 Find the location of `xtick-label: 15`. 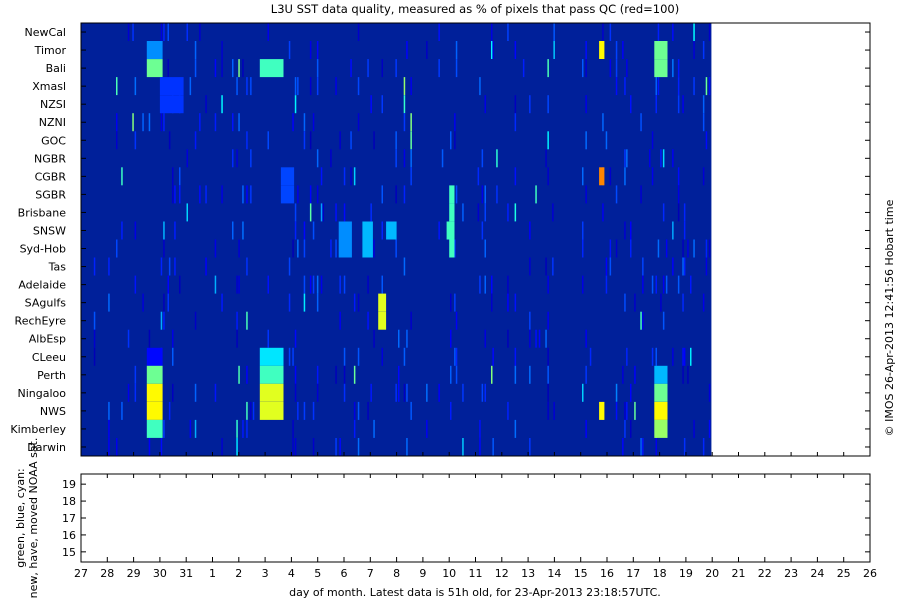

xtick-label: 15 is located at coordinates (581, 573).